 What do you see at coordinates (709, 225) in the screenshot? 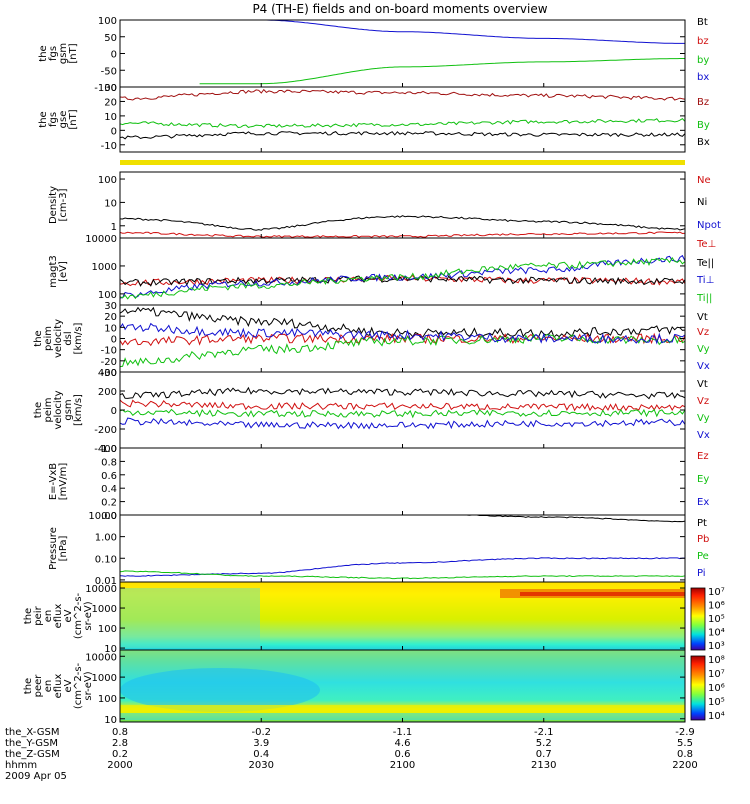
I see `legend-npot: Npot` at bounding box center [709, 225].